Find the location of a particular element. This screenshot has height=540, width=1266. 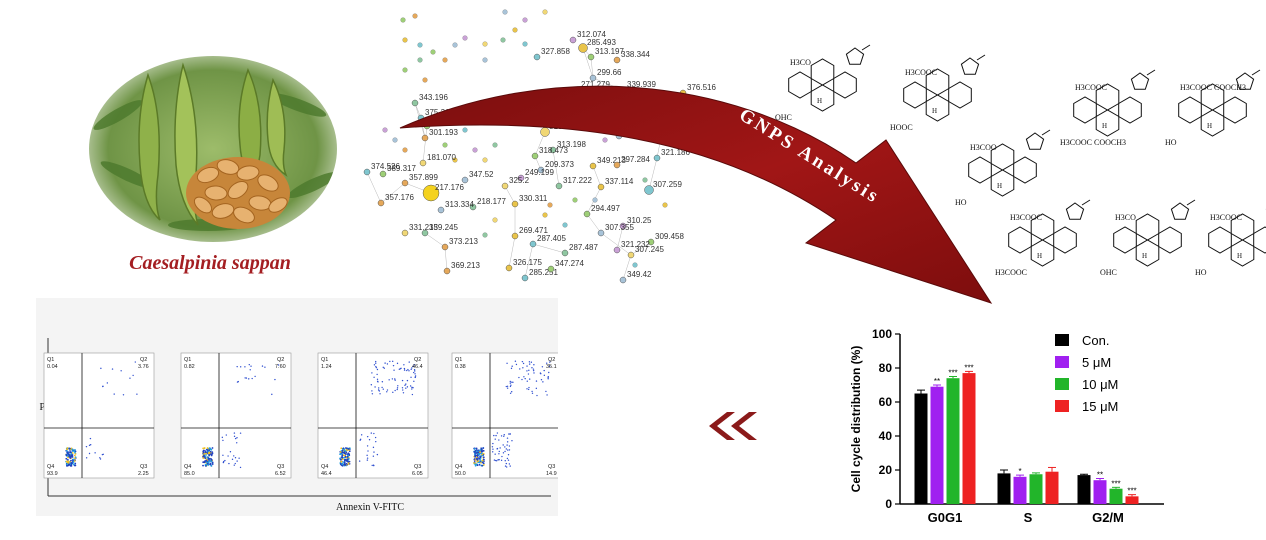

flow-plot-frame is located at coordinates (99, 415).